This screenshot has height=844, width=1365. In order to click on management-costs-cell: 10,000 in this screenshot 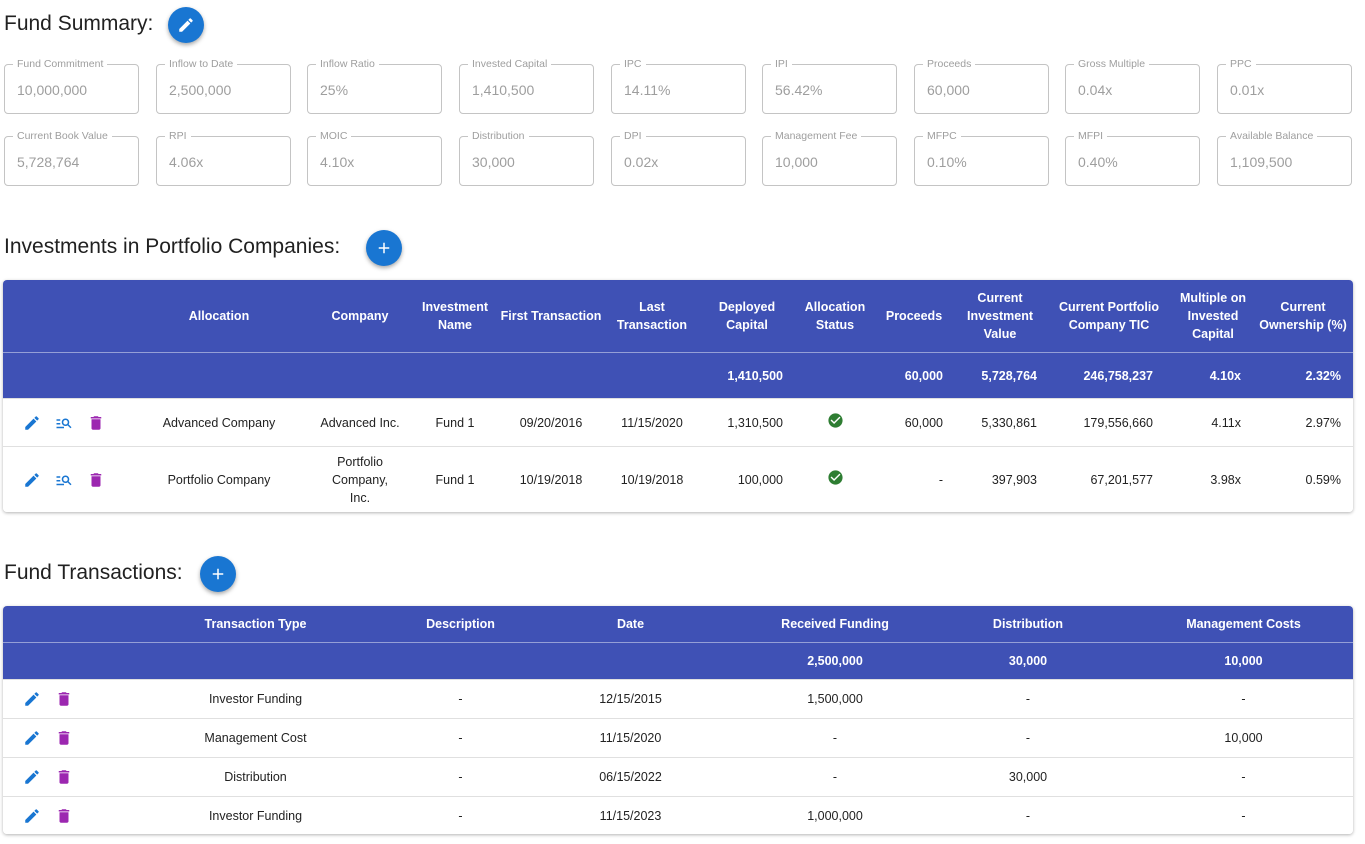, I will do `click(1243, 738)`.